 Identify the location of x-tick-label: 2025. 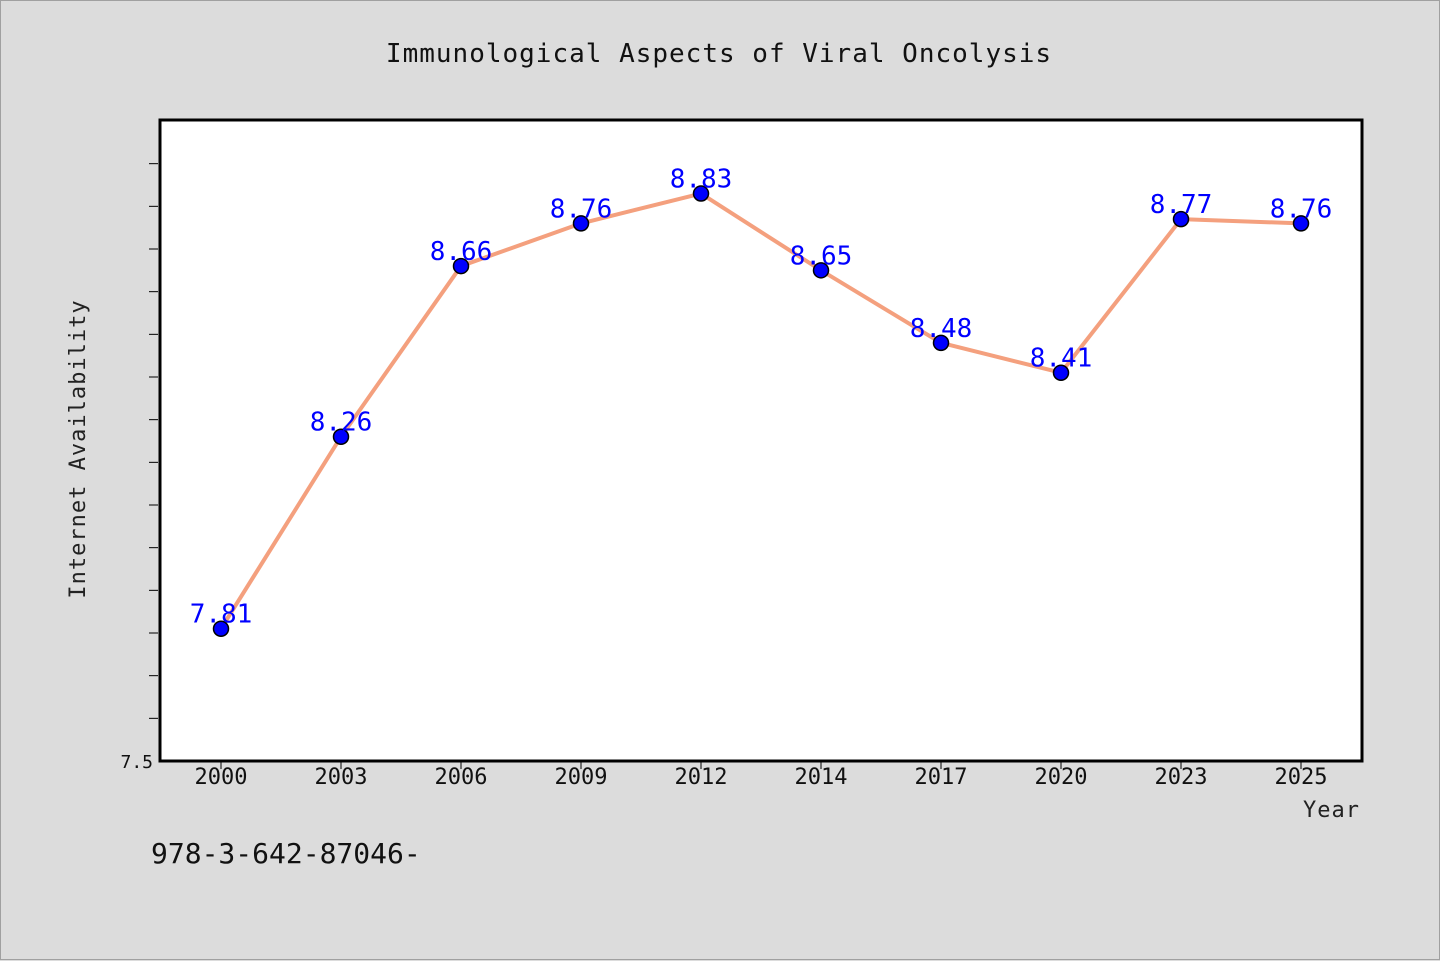
(1301, 777).